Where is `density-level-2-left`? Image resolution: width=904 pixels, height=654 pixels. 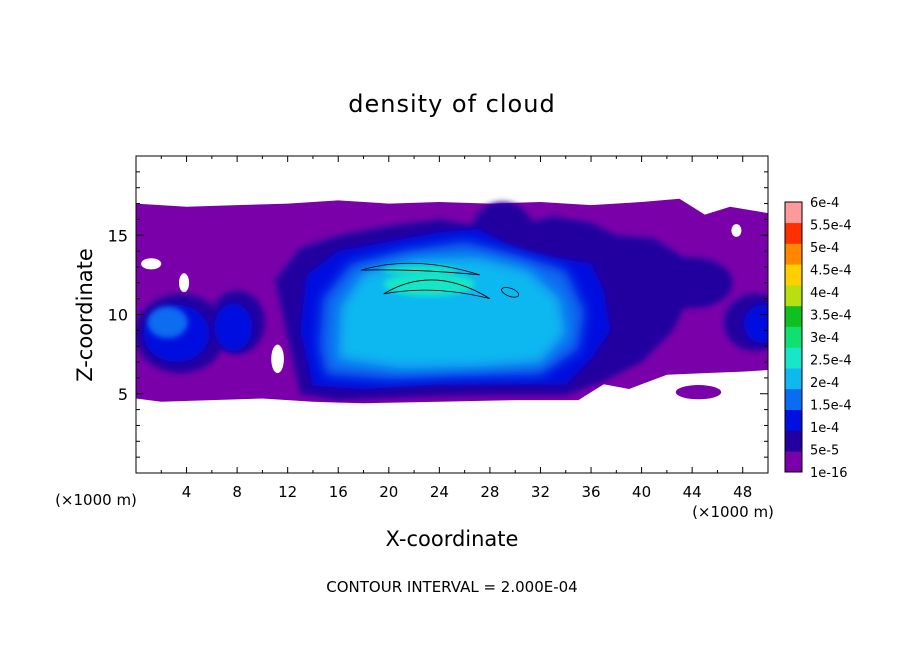
density-level-2-left is located at coordinates (233, 327).